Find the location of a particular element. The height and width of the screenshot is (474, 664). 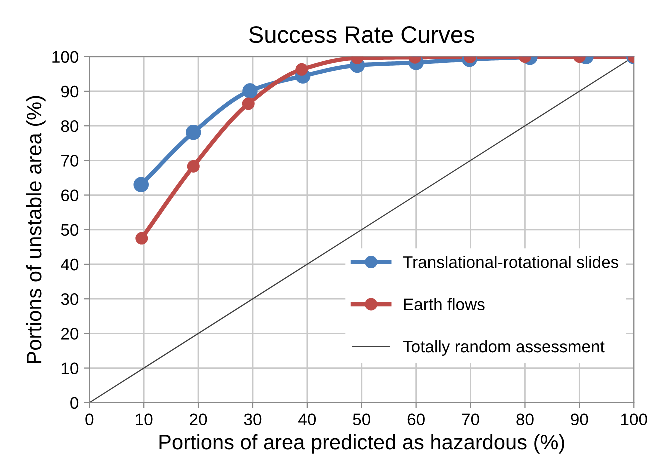

x-tick-label: 100 is located at coordinates (634, 420).